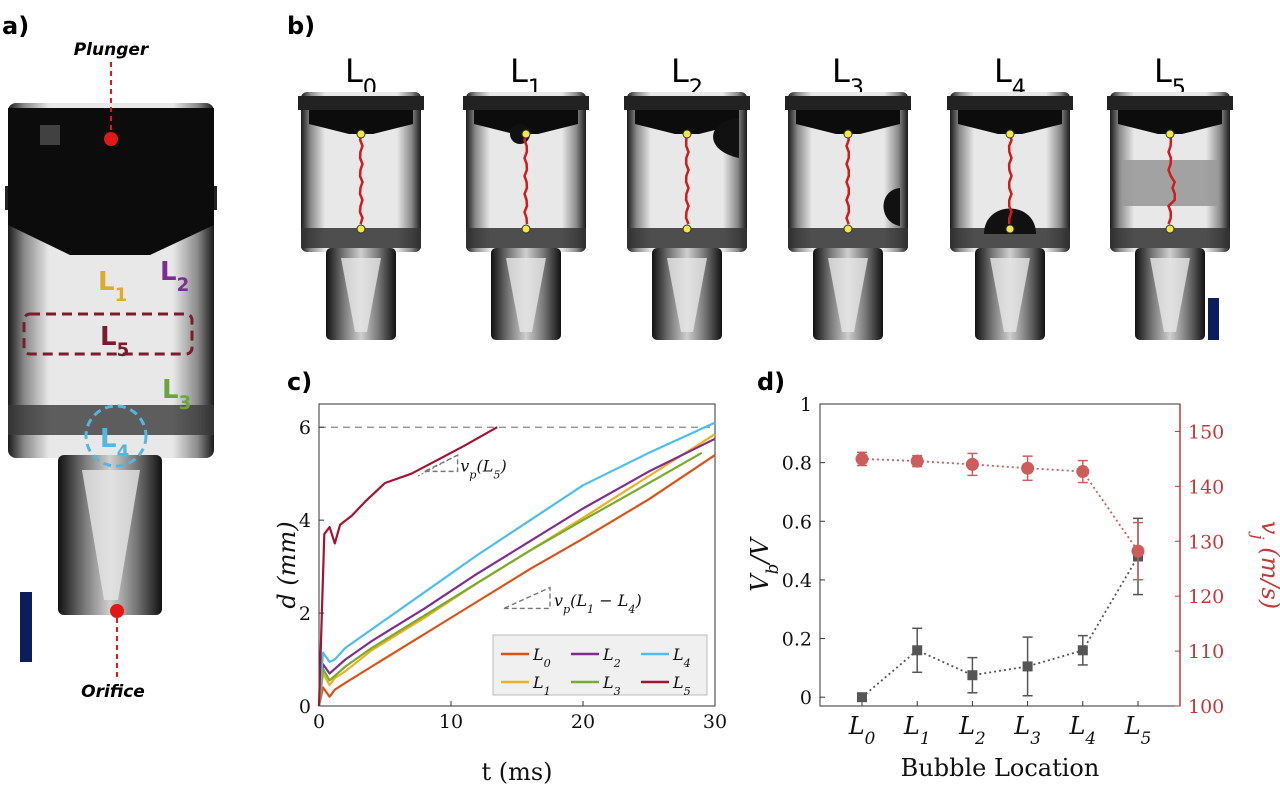 The image size is (1280, 791). Describe the element at coordinates (1264, 565) in the screenshot. I see `right-axis-label: vj (m/s)` at that location.